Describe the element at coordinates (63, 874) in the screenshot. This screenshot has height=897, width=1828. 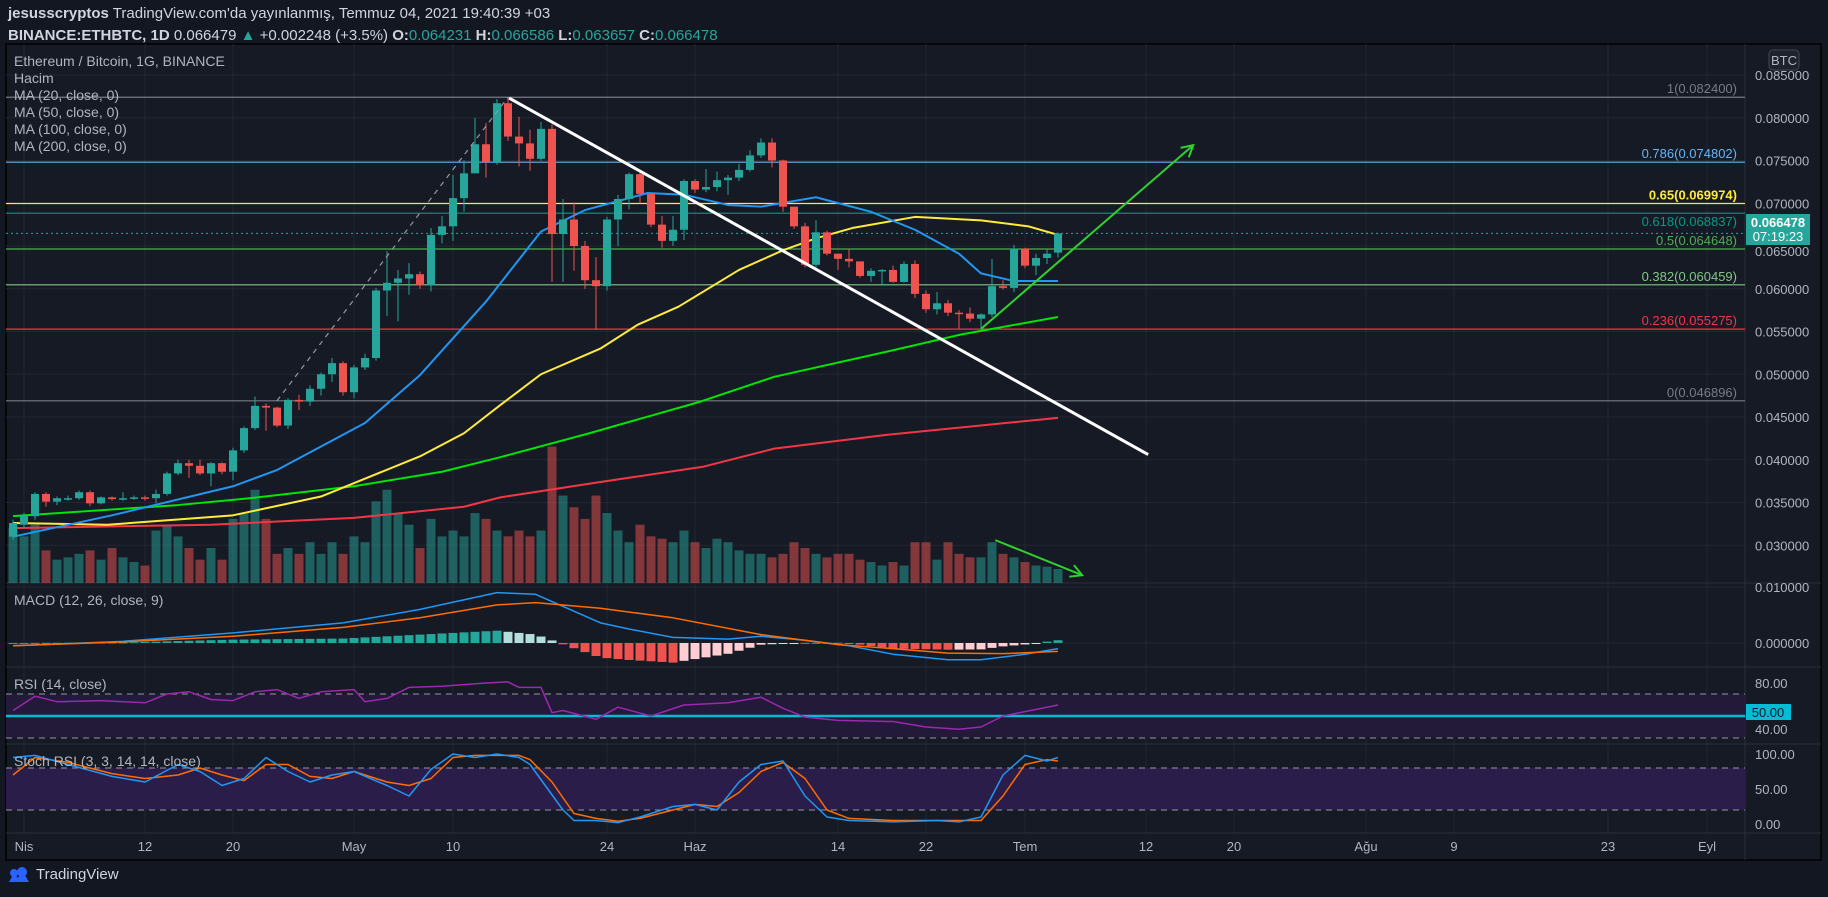
I see `tradingview-brand: TradingView` at that location.